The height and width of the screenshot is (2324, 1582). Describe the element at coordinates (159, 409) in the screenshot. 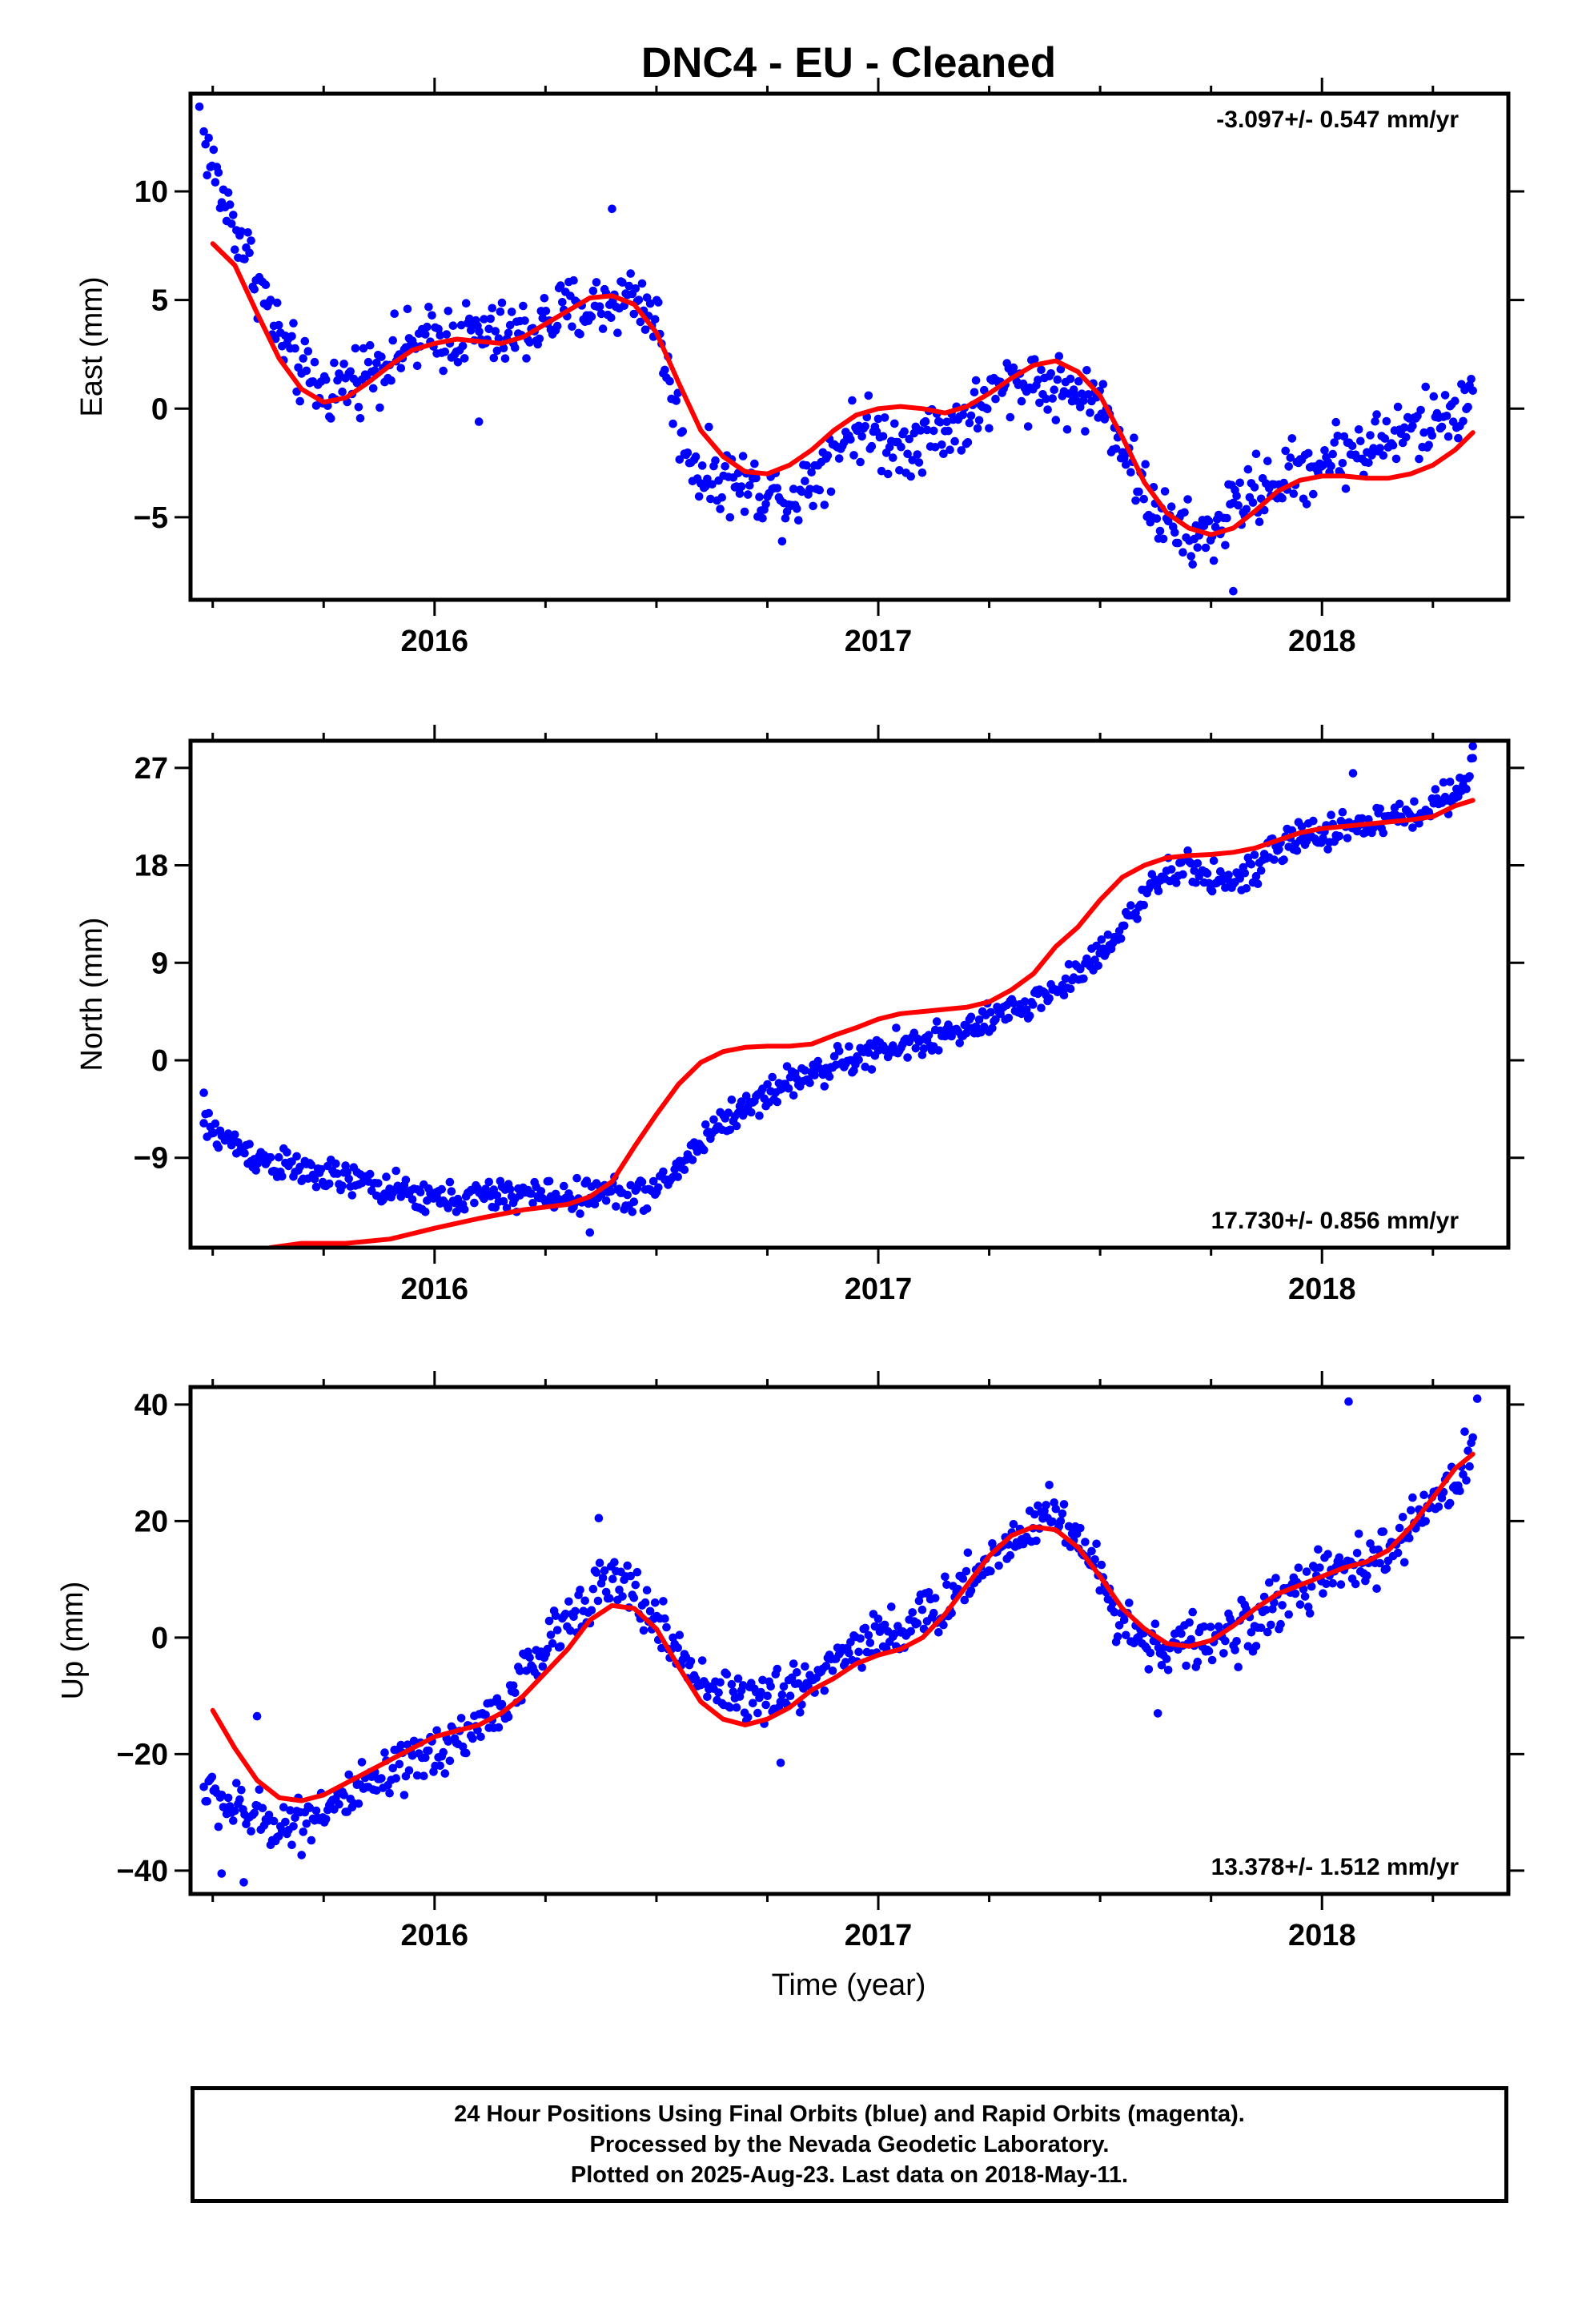

I see `y-tick-label: 0` at that location.